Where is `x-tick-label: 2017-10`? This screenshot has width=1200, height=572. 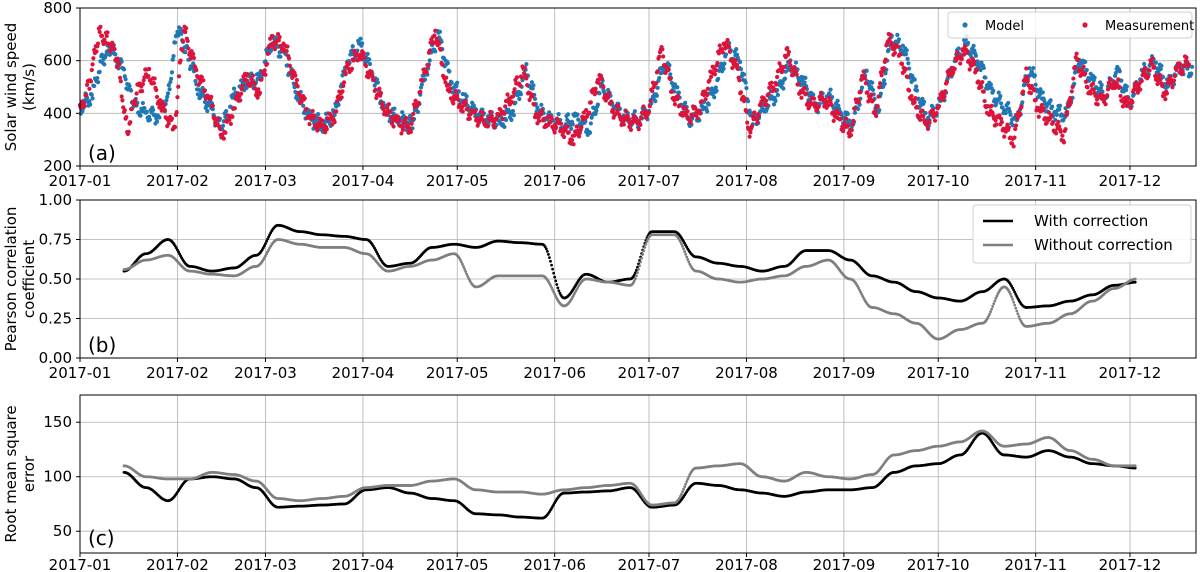
x-tick-label: 2017-10 is located at coordinates (938, 181).